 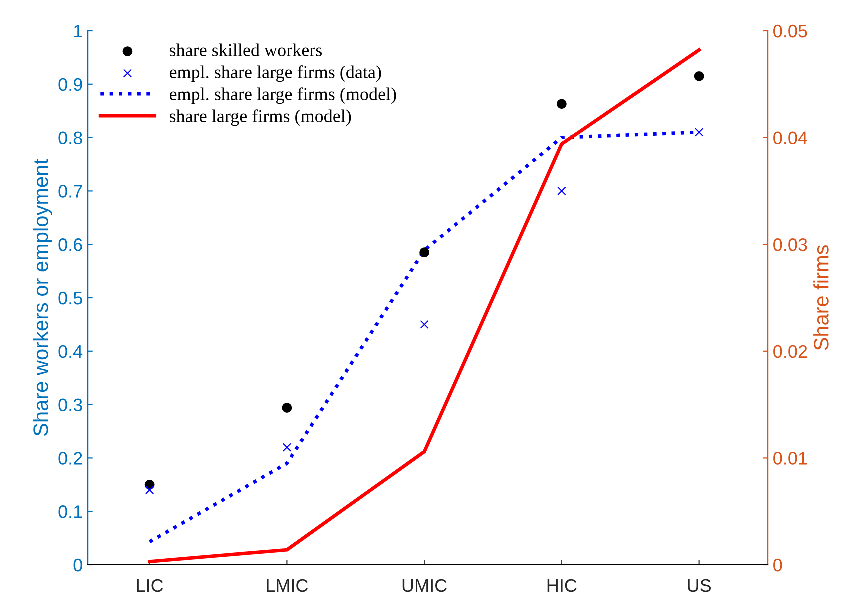 I want to click on x-tick-label: LMIC, so click(x=287, y=585).